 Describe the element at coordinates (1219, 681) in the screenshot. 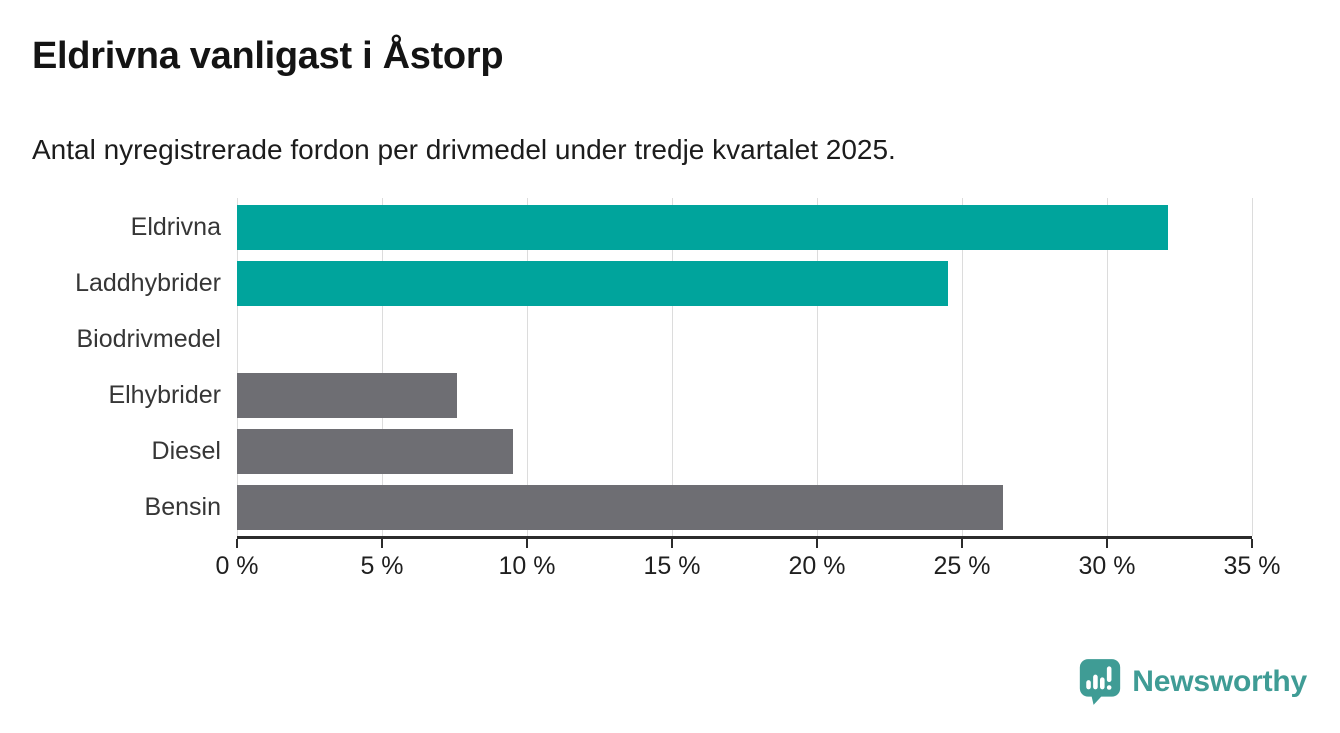

I see `brand-name: Newsworthy` at that location.